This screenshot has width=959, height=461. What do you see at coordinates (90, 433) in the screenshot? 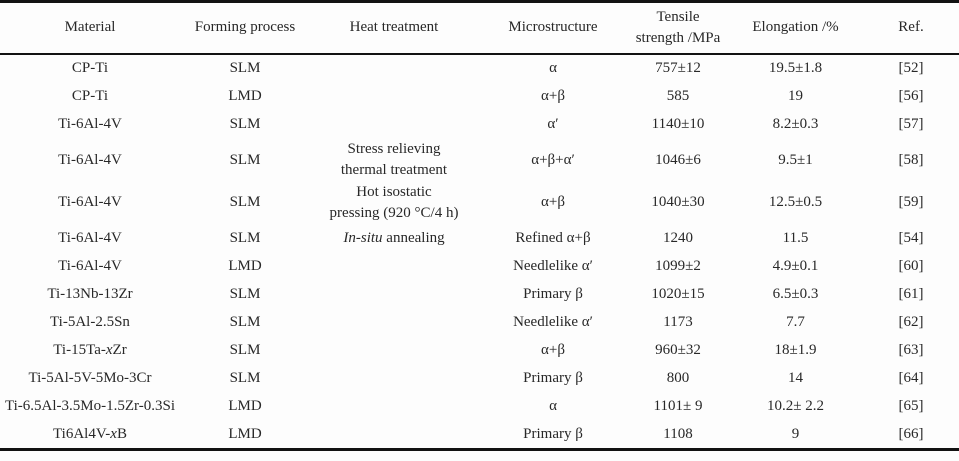
I see `cell-material: Ti6Al4V-xB` at bounding box center [90, 433].